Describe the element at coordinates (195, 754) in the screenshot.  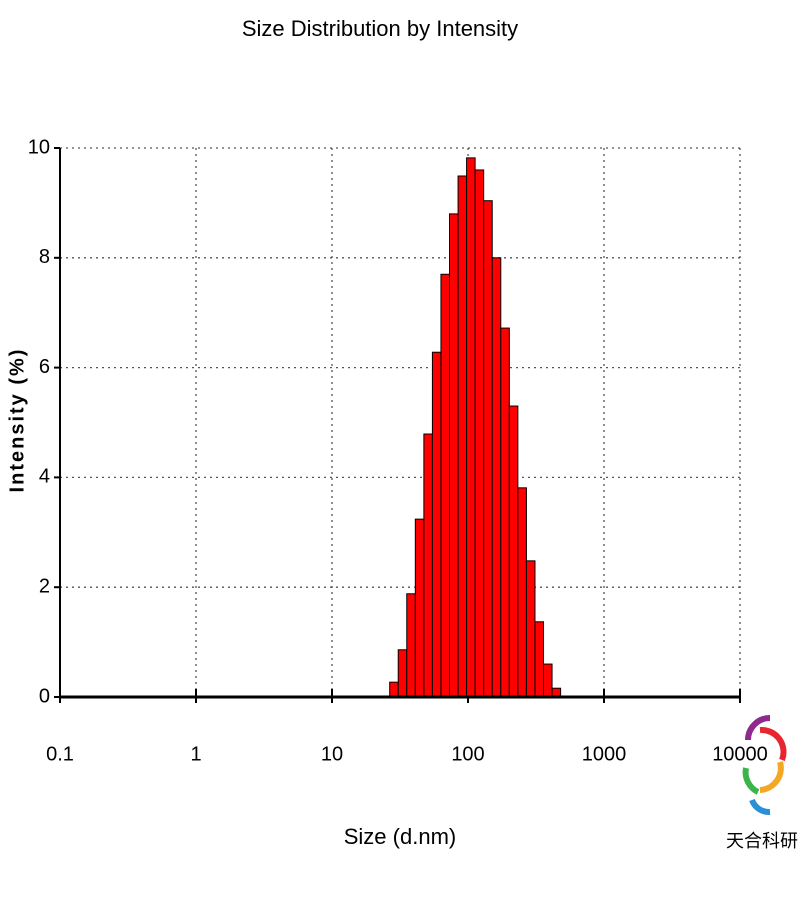
I see `x-tick-label: 1` at that location.